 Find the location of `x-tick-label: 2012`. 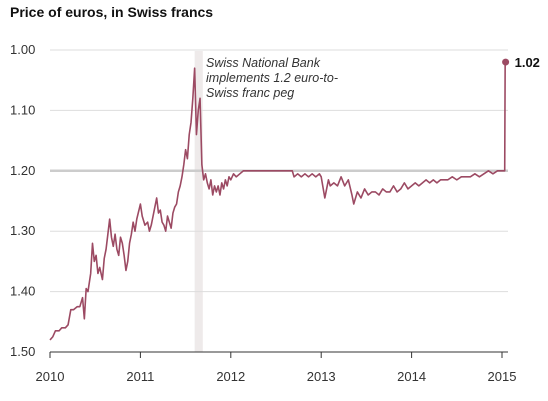

x-tick-label: 2012 is located at coordinates (230, 376).